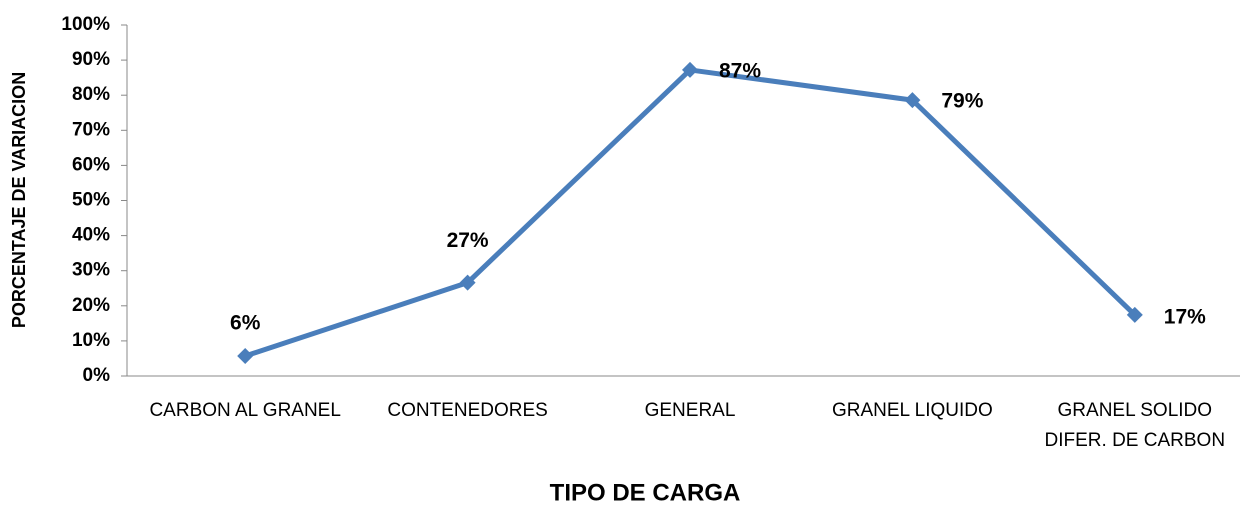 The image size is (1241, 506). What do you see at coordinates (91, 59) in the screenshot?
I see `y-tick-label: 90%` at bounding box center [91, 59].